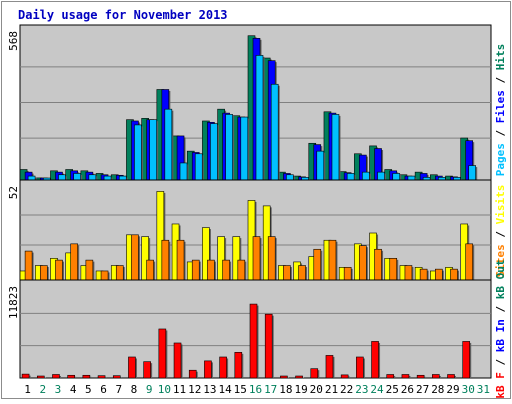 The width and height of the screenshot is (512, 404). What do you see at coordinates (103, 389) in the screenshot?
I see `x-label-day-6: 6` at bounding box center [103, 389].